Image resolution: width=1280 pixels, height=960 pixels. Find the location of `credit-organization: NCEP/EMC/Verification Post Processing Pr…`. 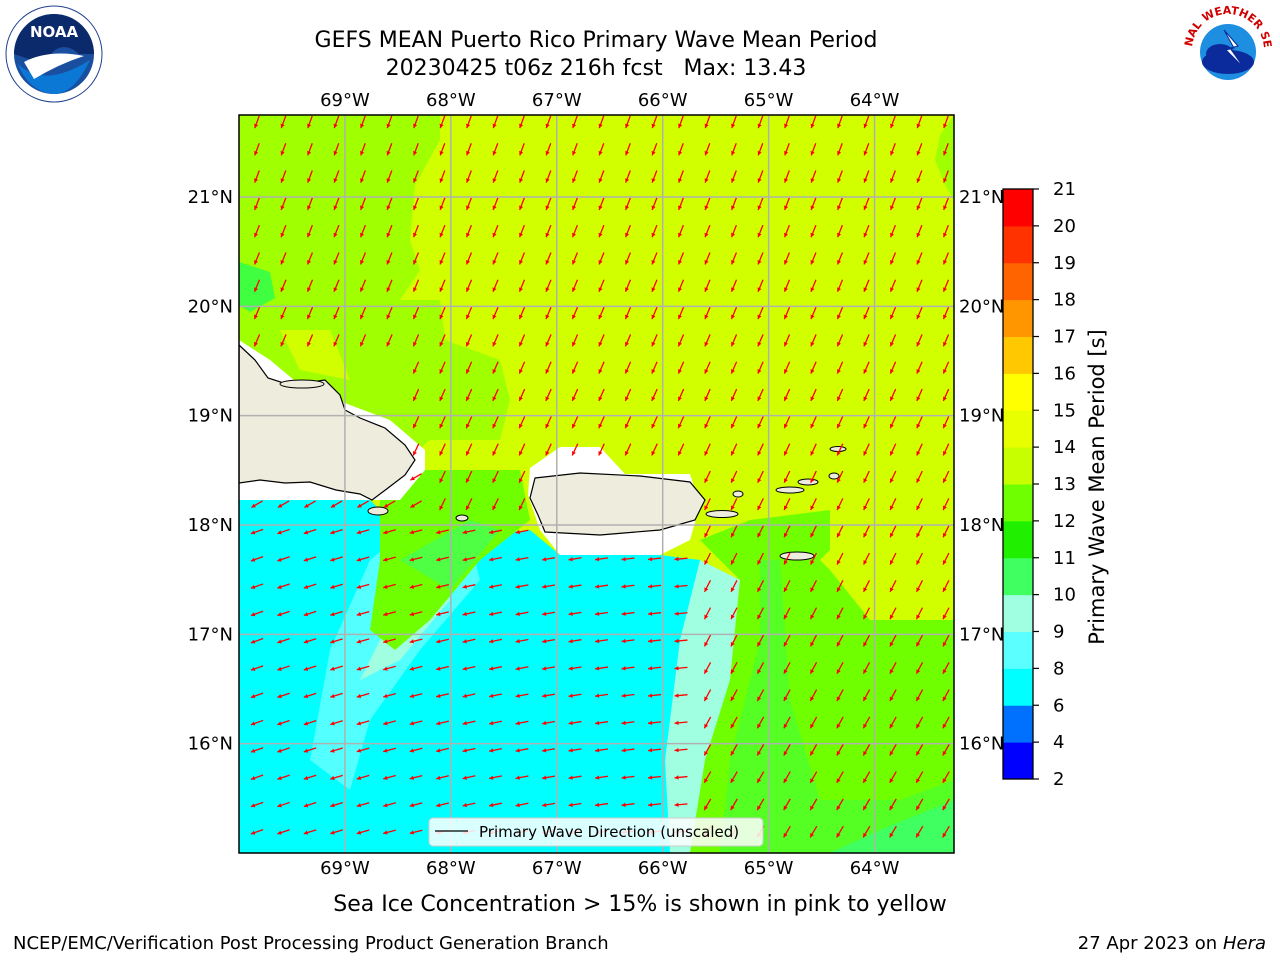

credit-organization: NCEP/EMC/Verification Post Processing Pr… is located at coordinates (311, 943).